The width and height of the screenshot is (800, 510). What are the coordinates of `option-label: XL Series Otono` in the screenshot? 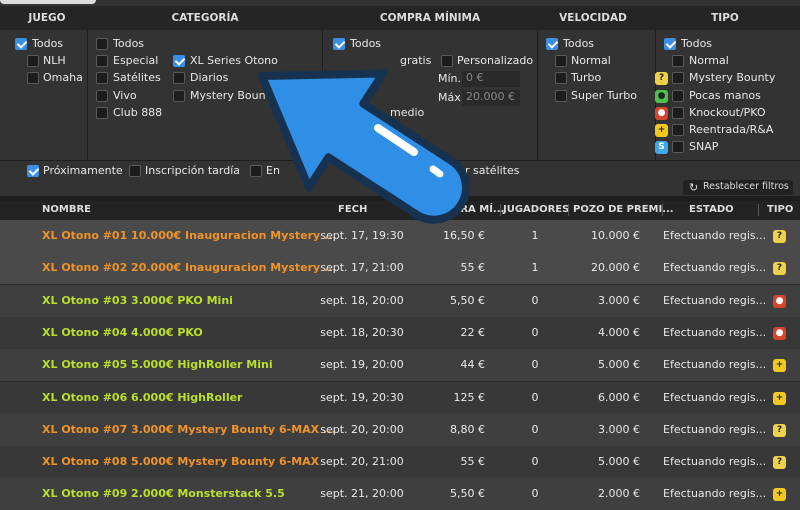 It's located at (234, 60).